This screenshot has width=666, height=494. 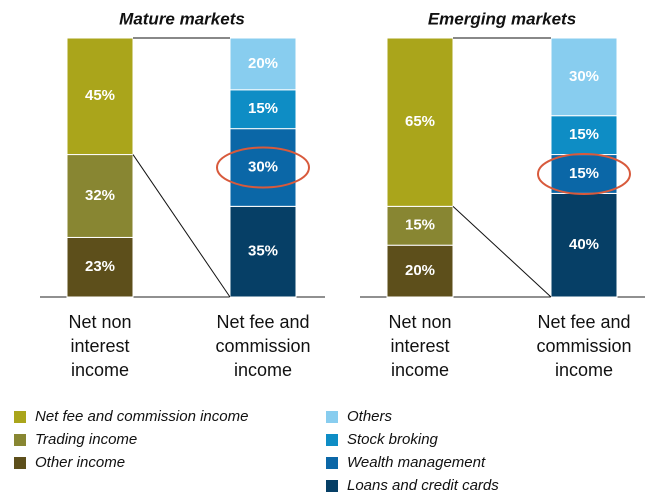 I want to click on panel-title: Emerging markets, so click(x=502, y=18).